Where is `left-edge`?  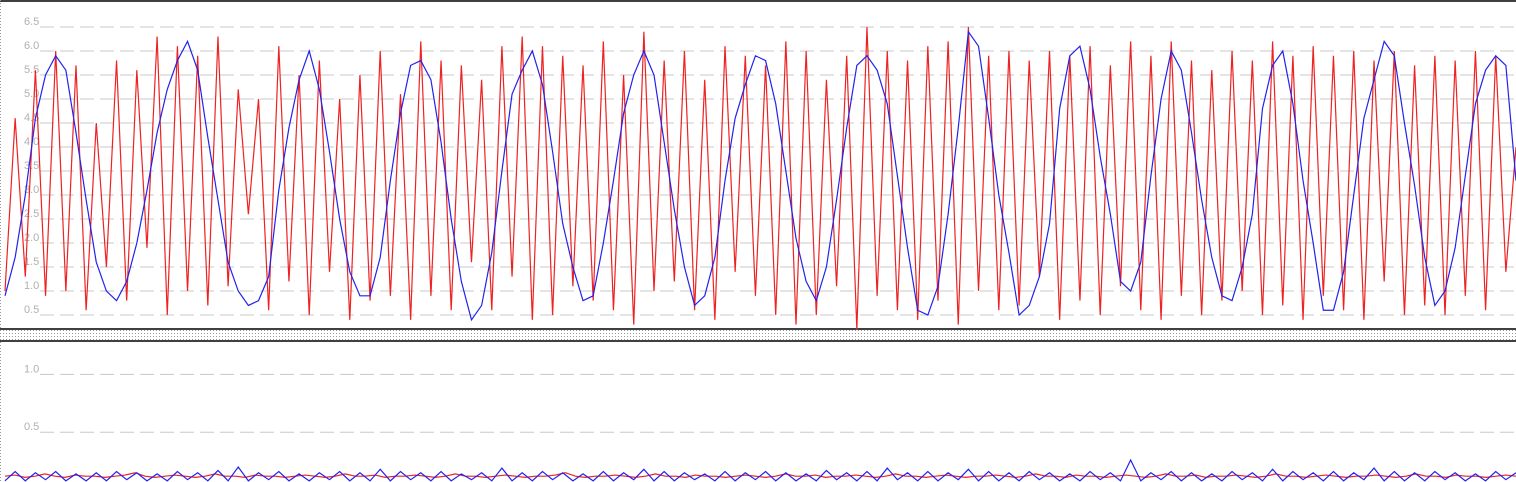
left-edge is located at coordinates (1, 241).